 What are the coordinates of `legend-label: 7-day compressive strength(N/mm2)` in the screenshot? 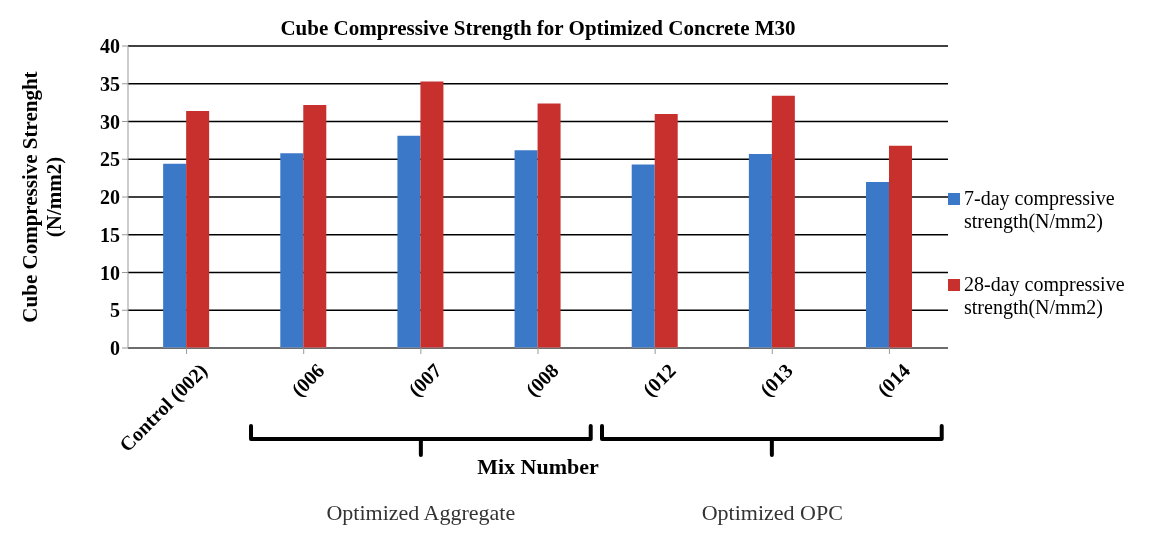 It's located at (1040, 210).